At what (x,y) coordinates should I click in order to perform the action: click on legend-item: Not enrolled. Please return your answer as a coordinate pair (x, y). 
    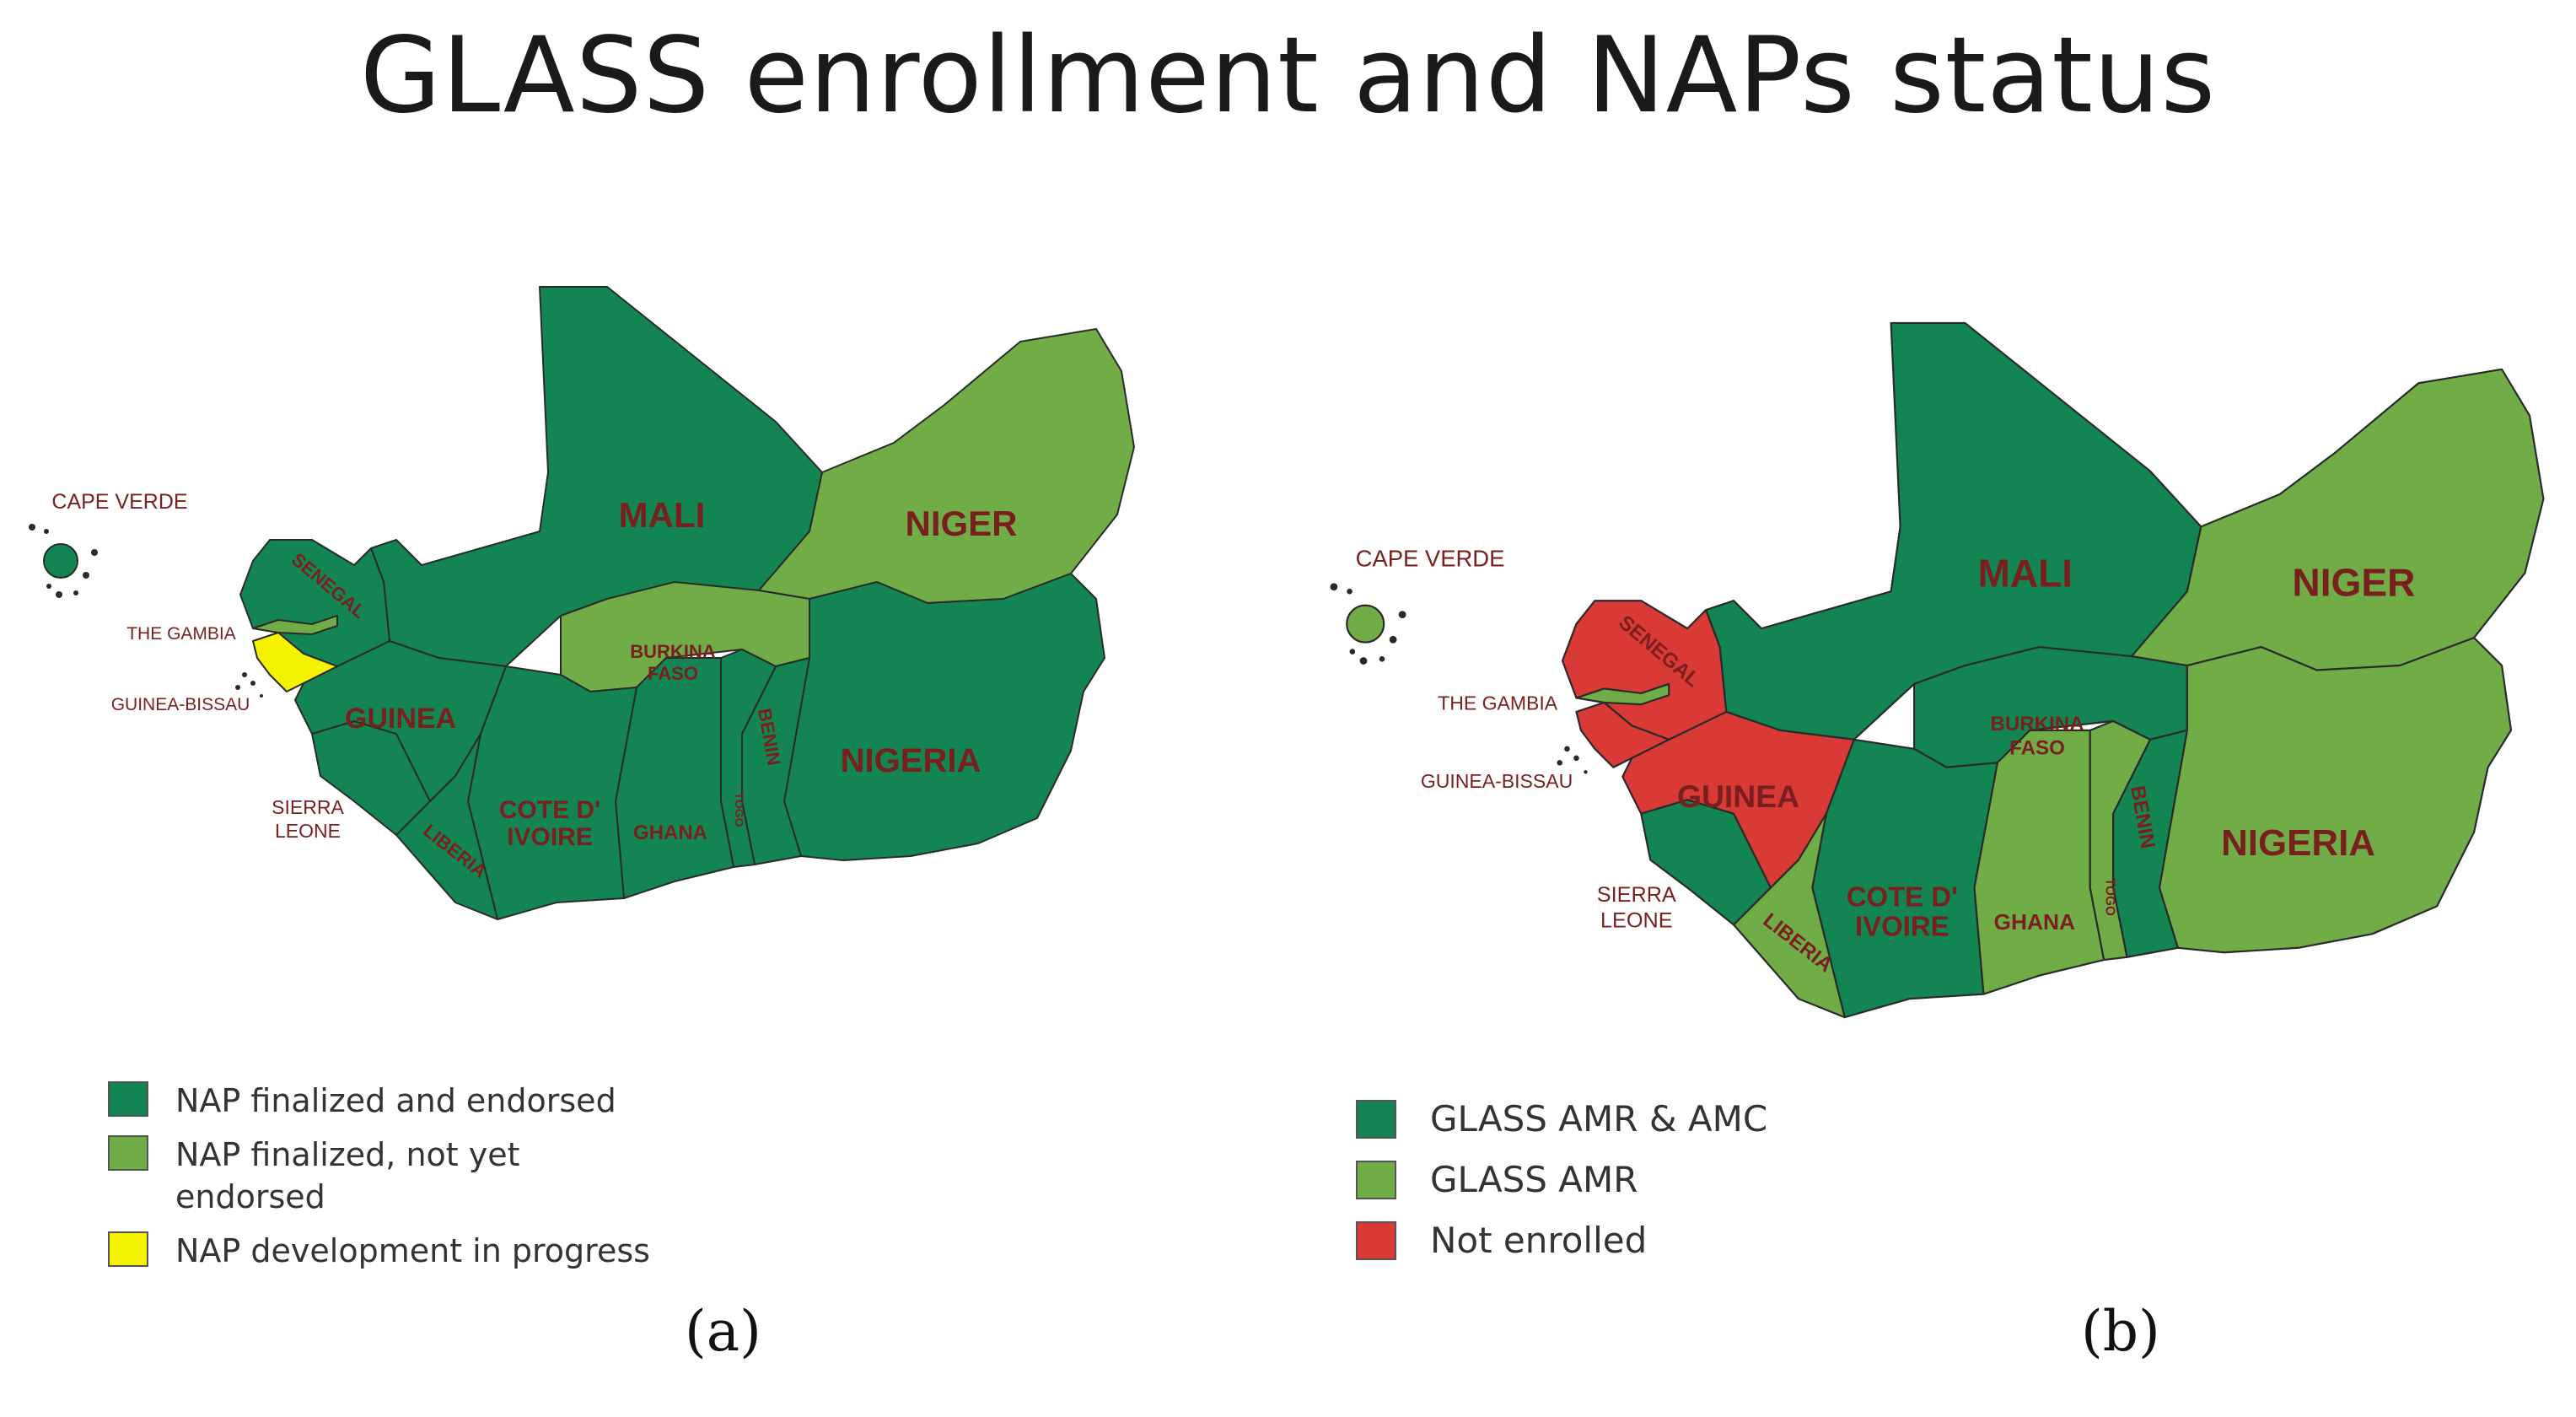
    Looking at the image, I should click on (1634, 1241).